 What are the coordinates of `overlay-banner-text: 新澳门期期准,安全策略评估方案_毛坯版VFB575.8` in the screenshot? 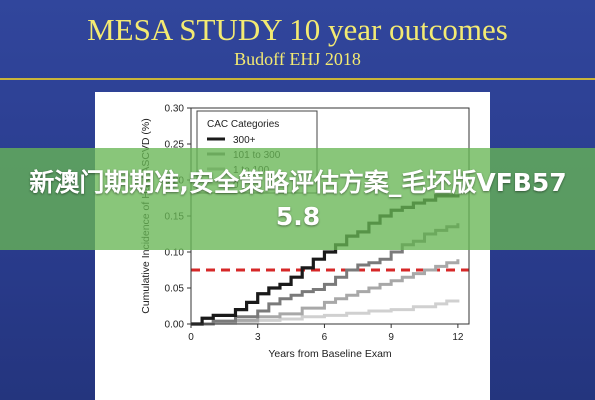 It's located at (298, 199).